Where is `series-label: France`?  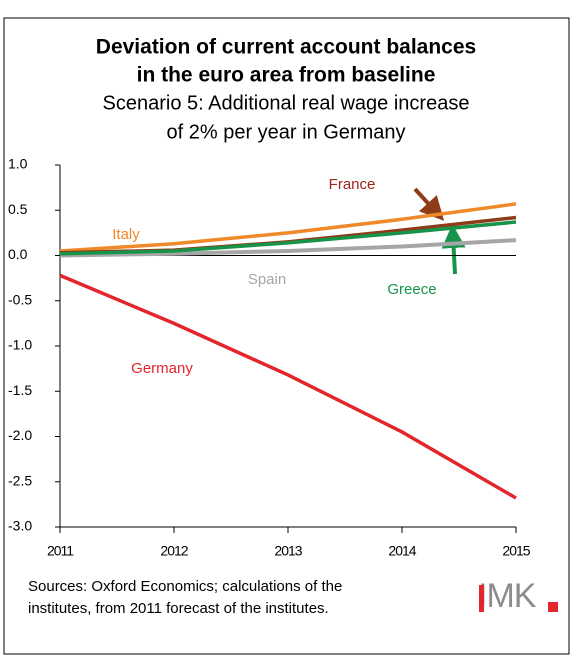
series-label: France is located at coordinates (352, 184).